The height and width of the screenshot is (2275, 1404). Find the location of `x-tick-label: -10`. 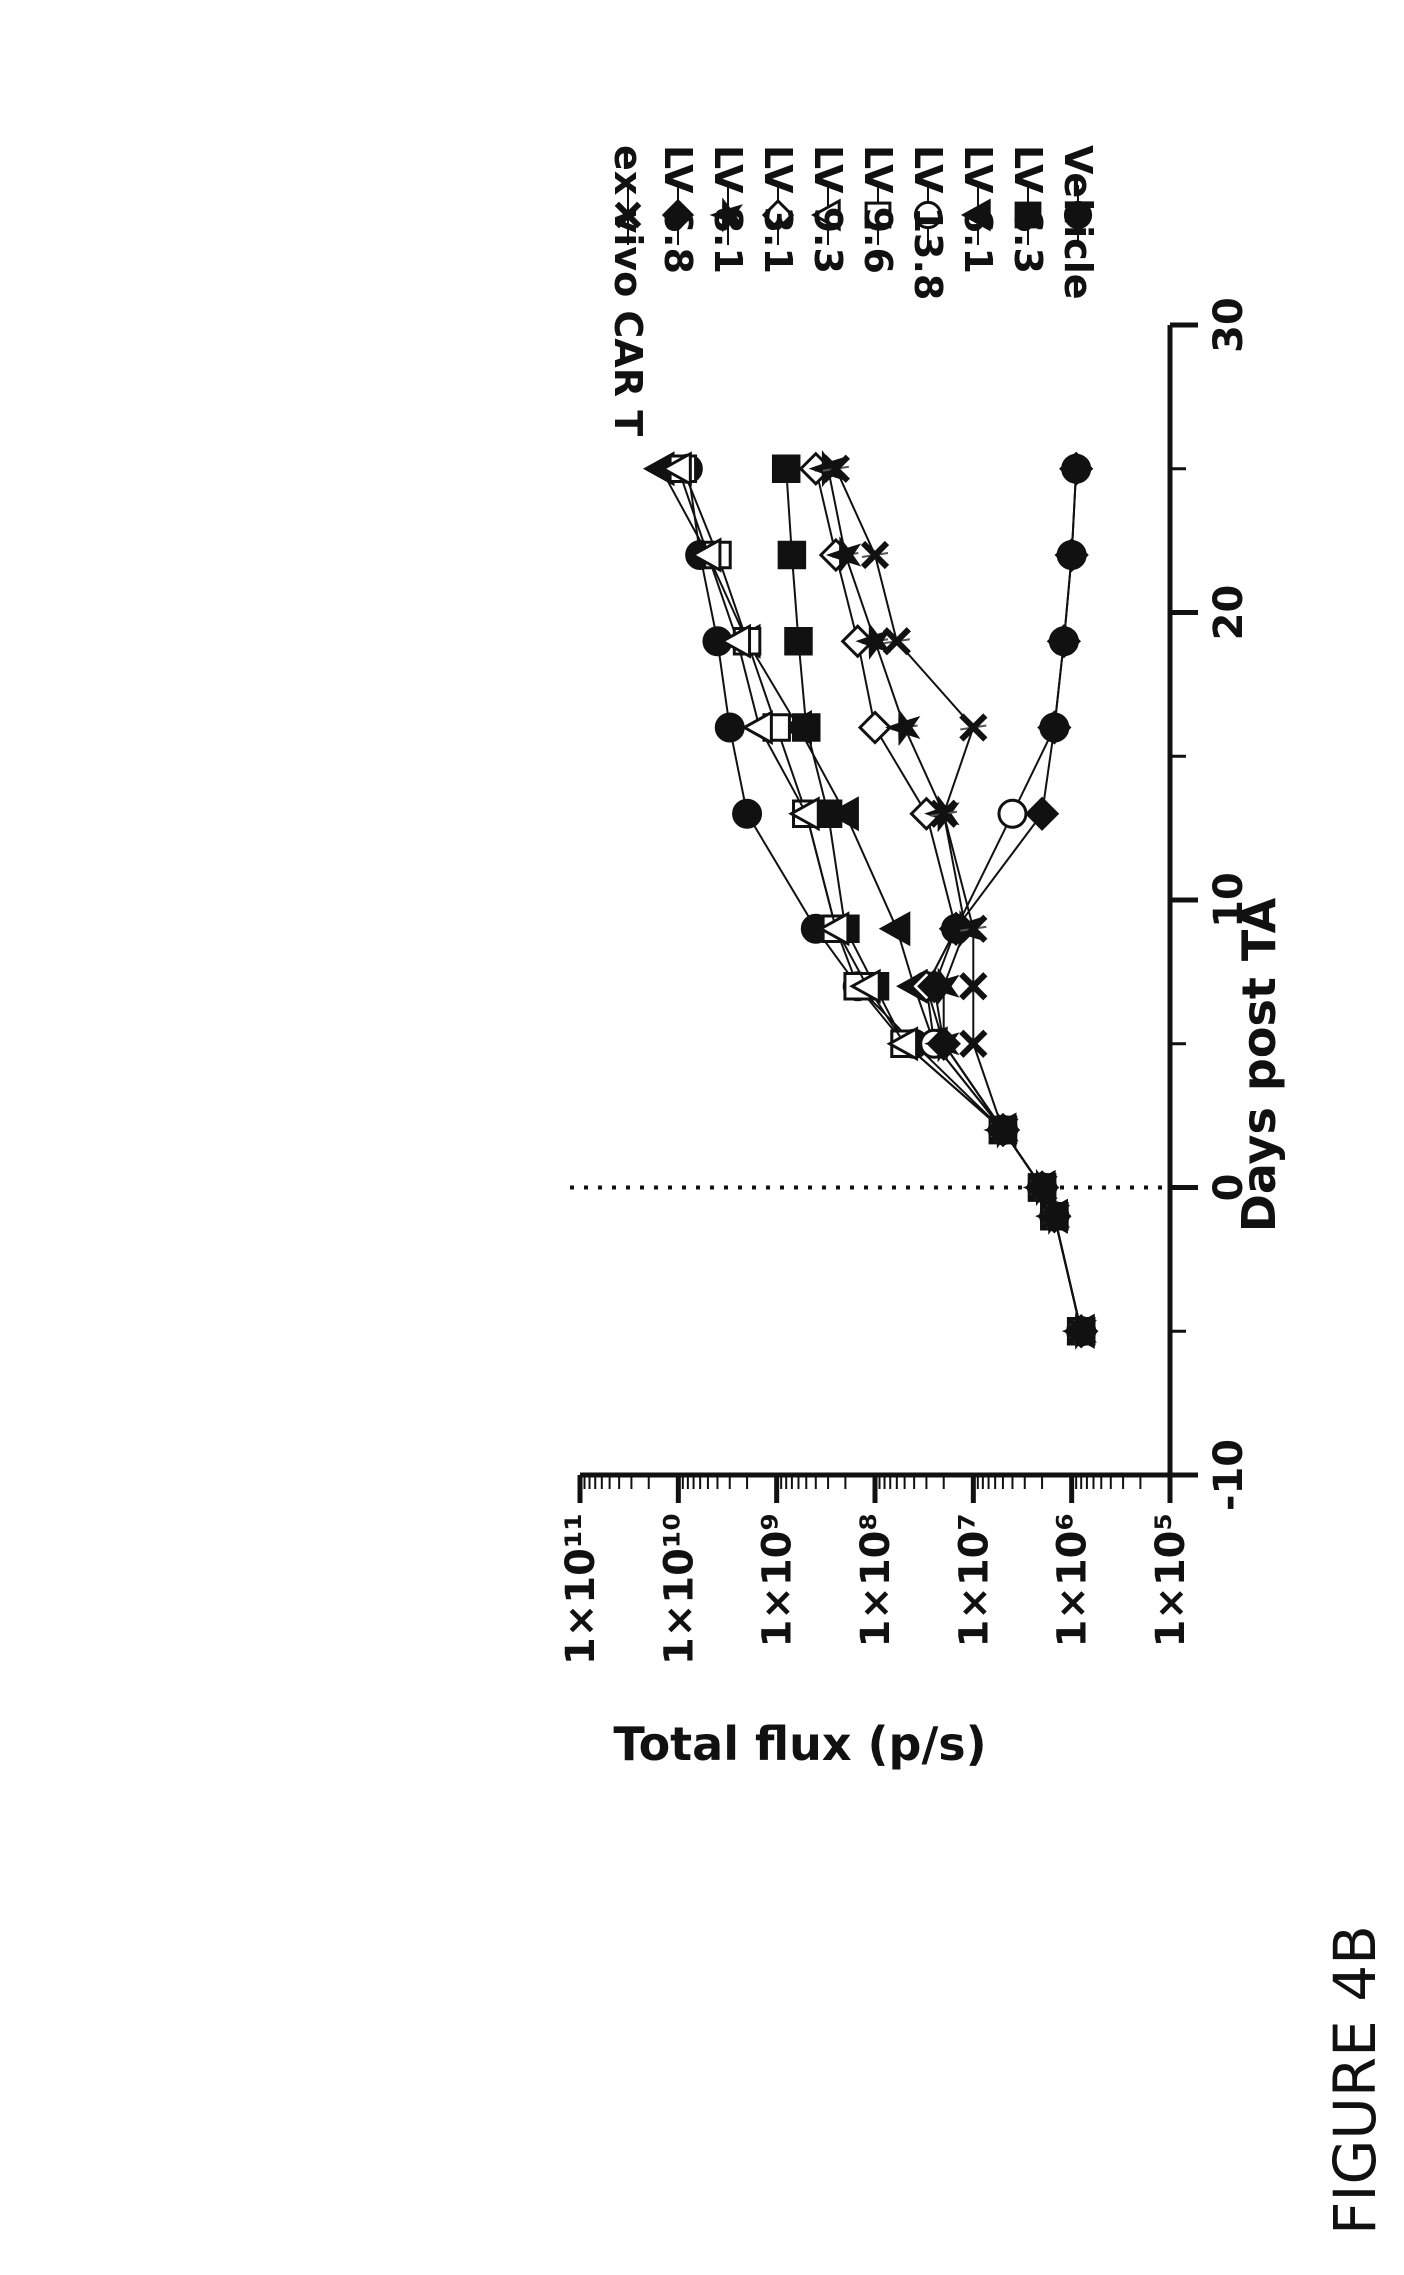

x-tick-label: -10 is located at coordinates (1229, 1475).